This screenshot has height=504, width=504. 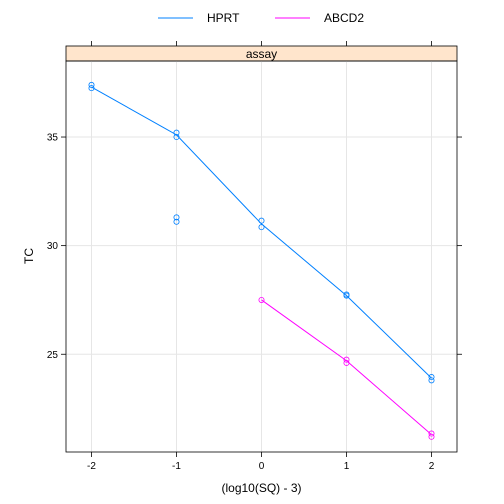 I want to click on legend-label-abcd2: ABCD2, so click(x=344, y=18).